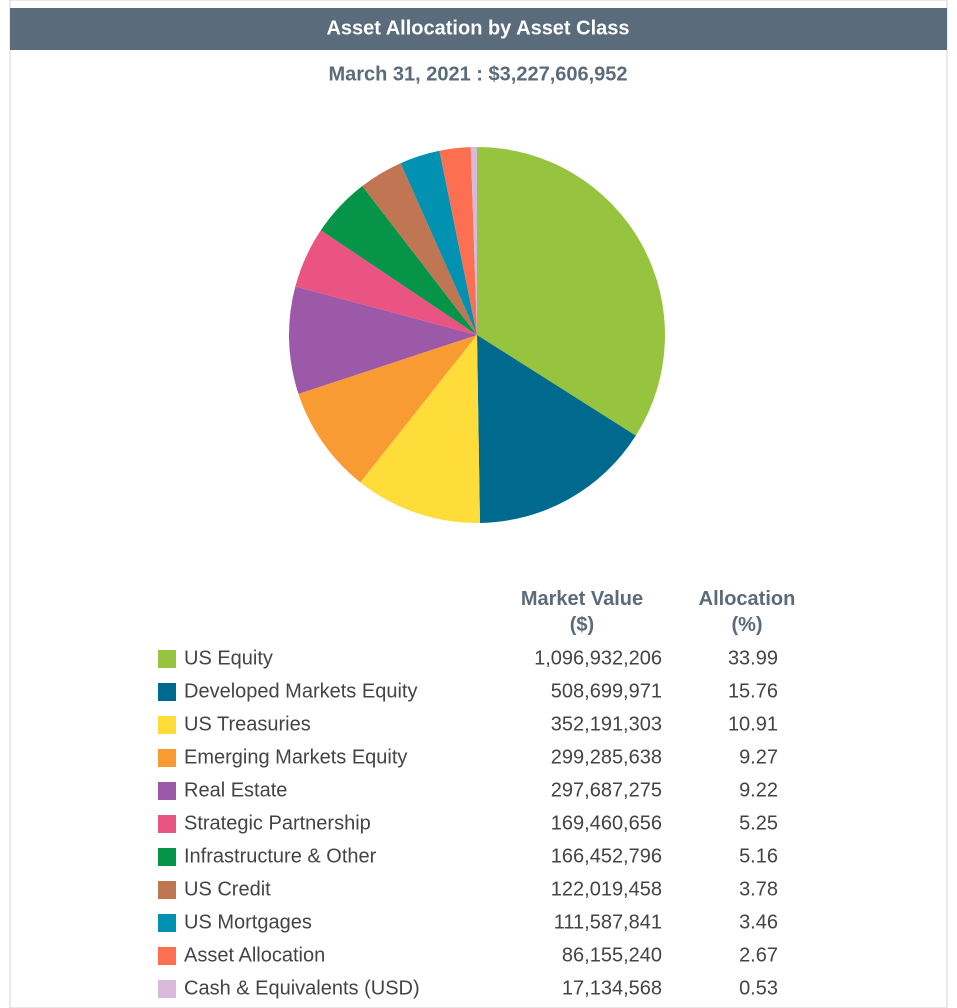 The image size is (957, 1008). I want to click on market-value: 1,096,932,206, so click(598, 658).